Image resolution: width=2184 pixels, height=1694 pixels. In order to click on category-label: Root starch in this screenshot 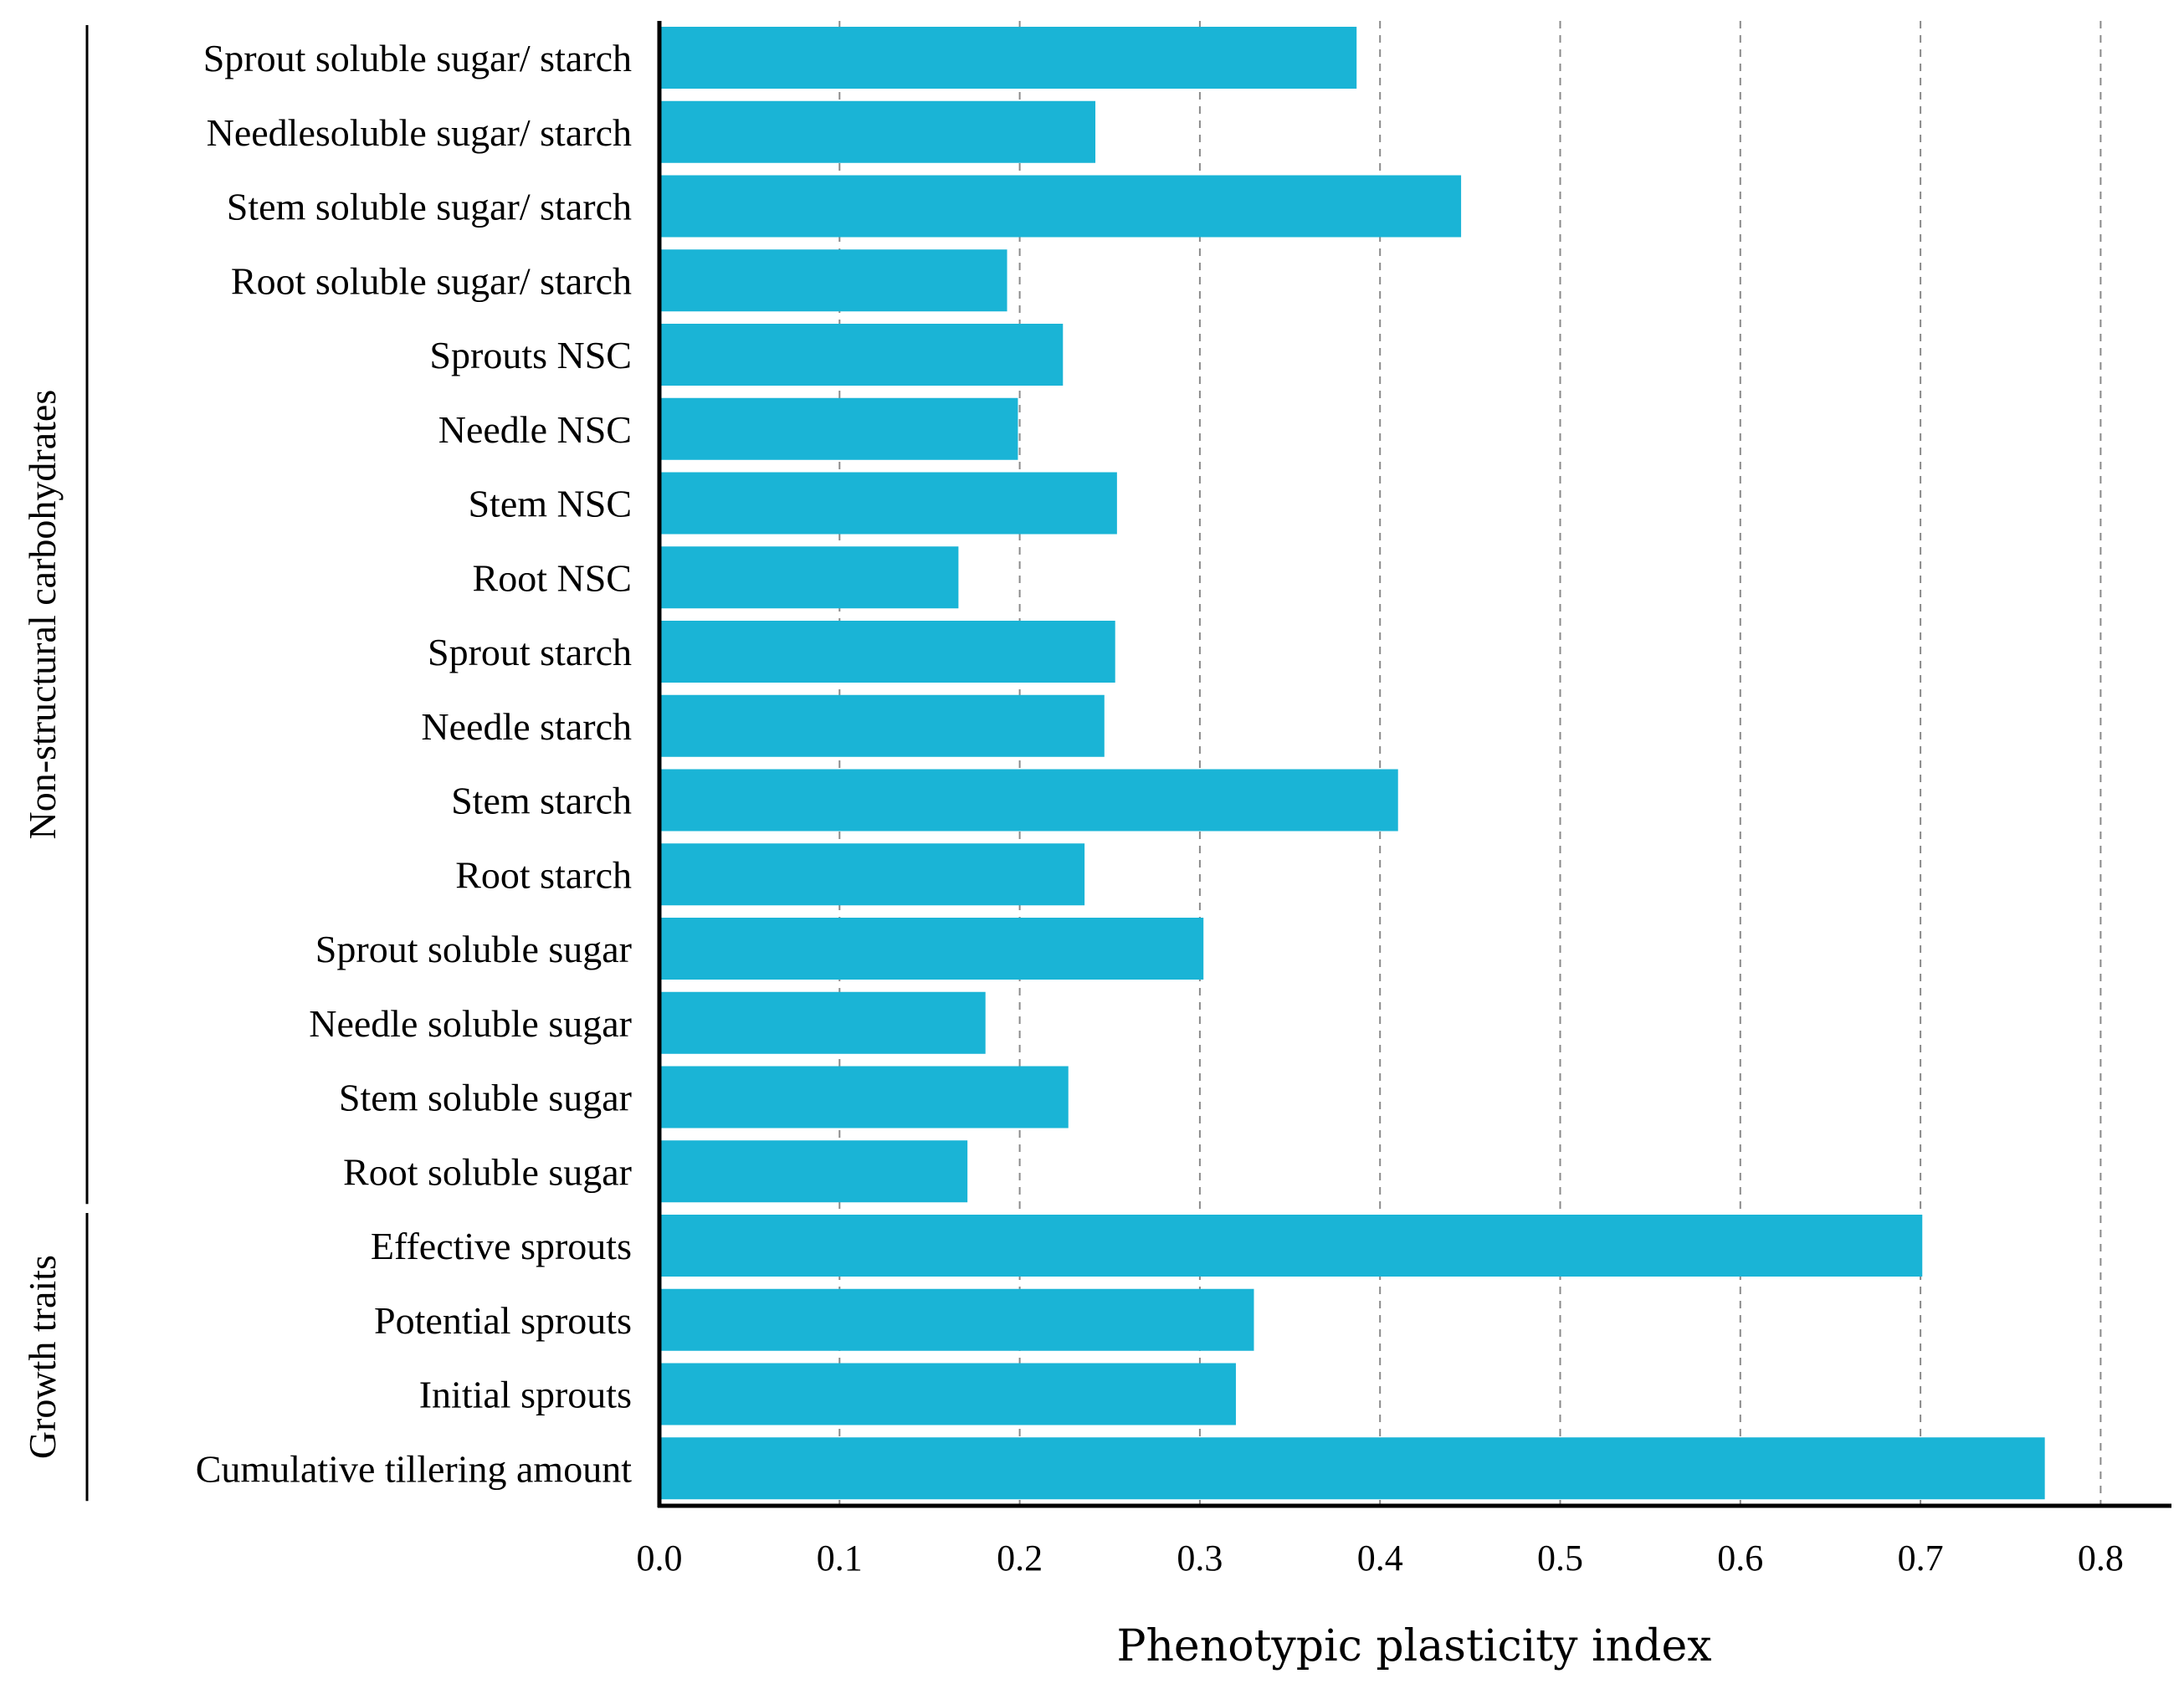, I will do `click(543, 874)`.